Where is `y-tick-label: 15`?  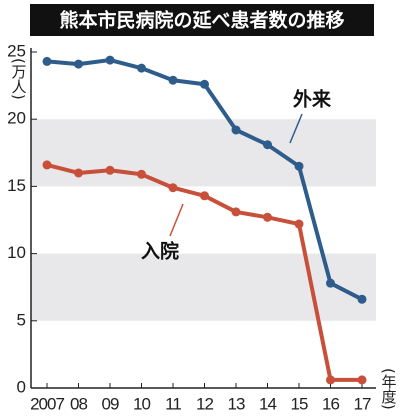
y-tick-label: 15 is located at coordinates (16, 185).